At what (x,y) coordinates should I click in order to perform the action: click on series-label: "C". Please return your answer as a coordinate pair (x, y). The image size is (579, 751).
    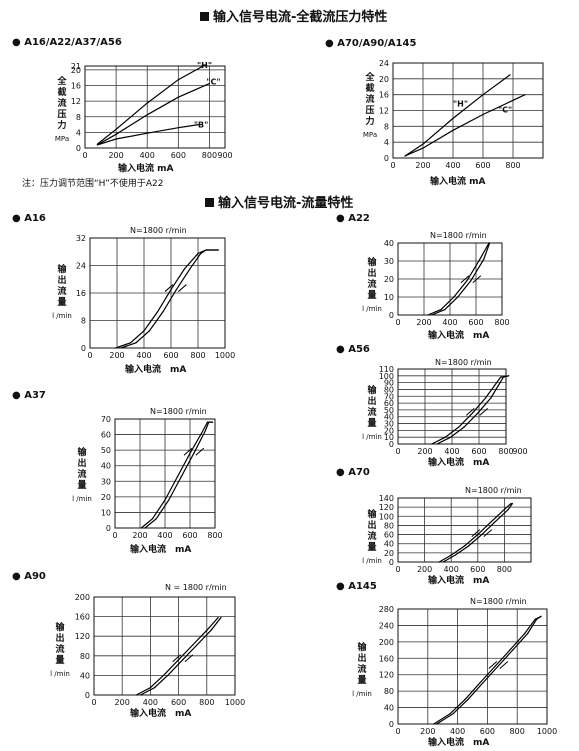
    Looking at the image, I should click on (213, 82).